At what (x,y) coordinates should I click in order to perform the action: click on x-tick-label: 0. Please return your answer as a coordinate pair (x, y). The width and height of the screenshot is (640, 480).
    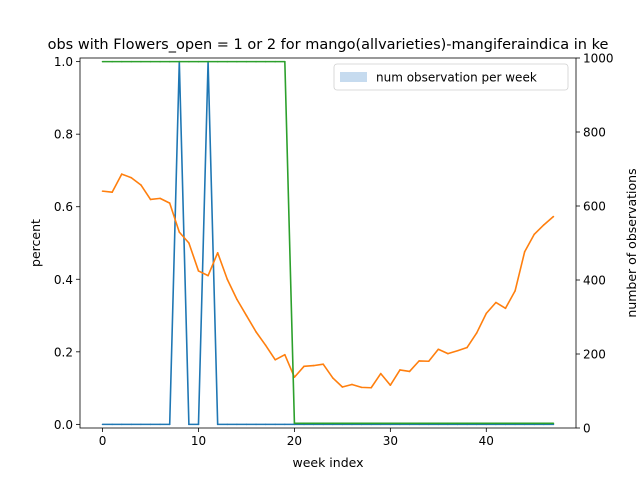
    Looking at the image, I should click on (103, 441).